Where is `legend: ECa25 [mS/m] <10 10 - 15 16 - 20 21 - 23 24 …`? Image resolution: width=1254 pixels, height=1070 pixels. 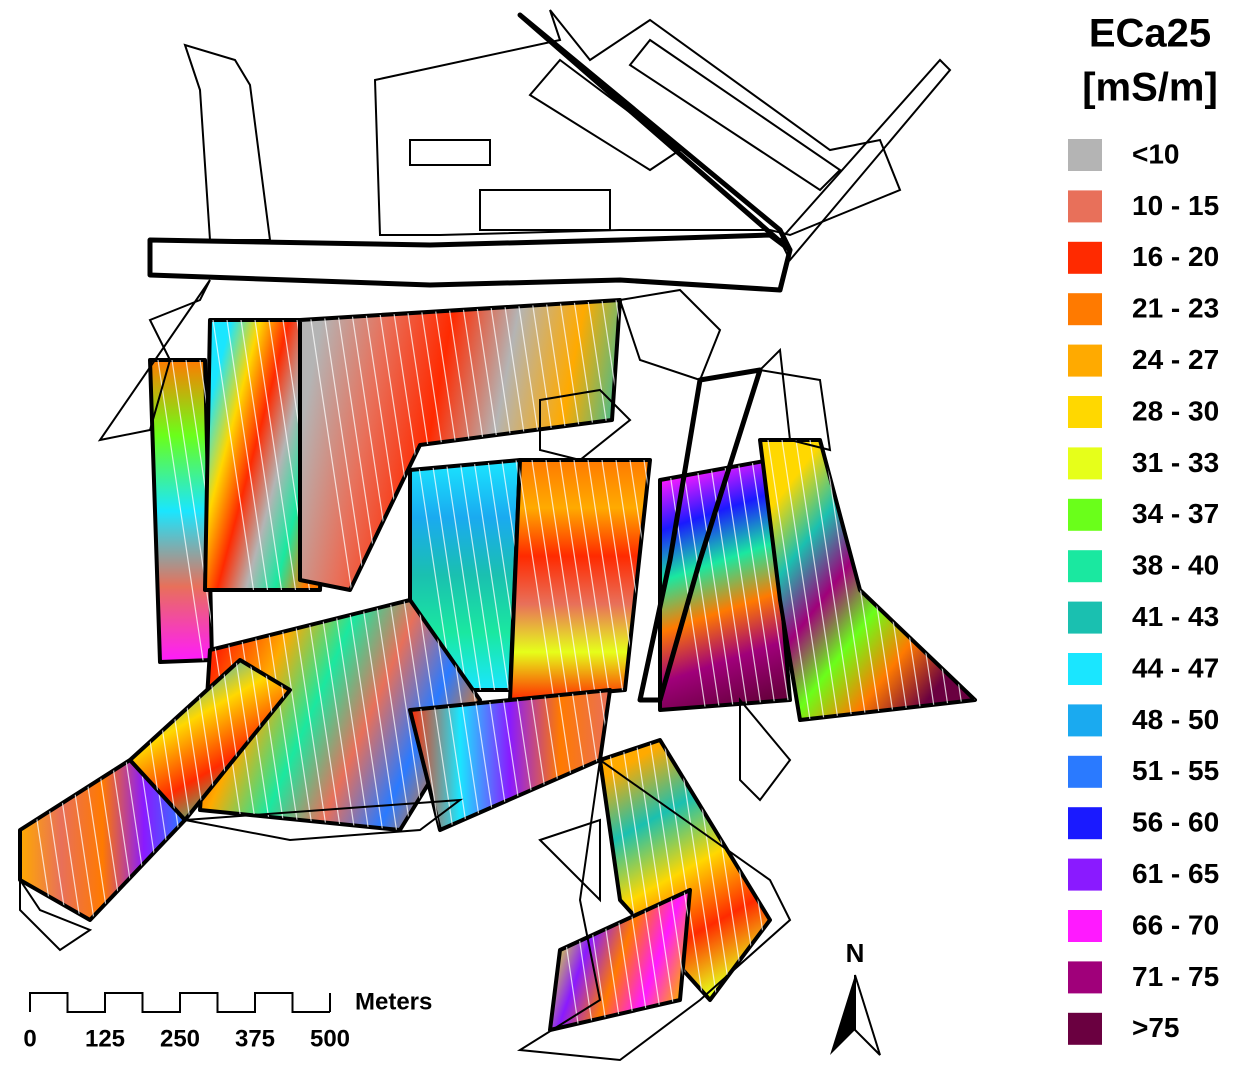 legend: ECa25 [mS/m] <10 10 - 15 16 - 20 21 - 23 24 … is located at coordinates (1143, 528).